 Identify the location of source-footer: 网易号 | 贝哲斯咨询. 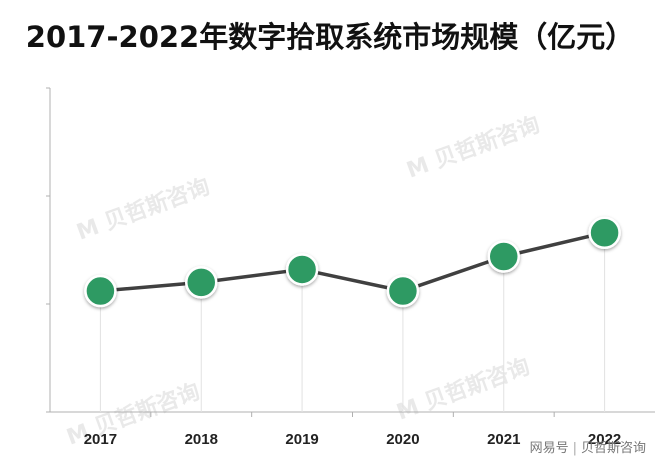
(588, 446).